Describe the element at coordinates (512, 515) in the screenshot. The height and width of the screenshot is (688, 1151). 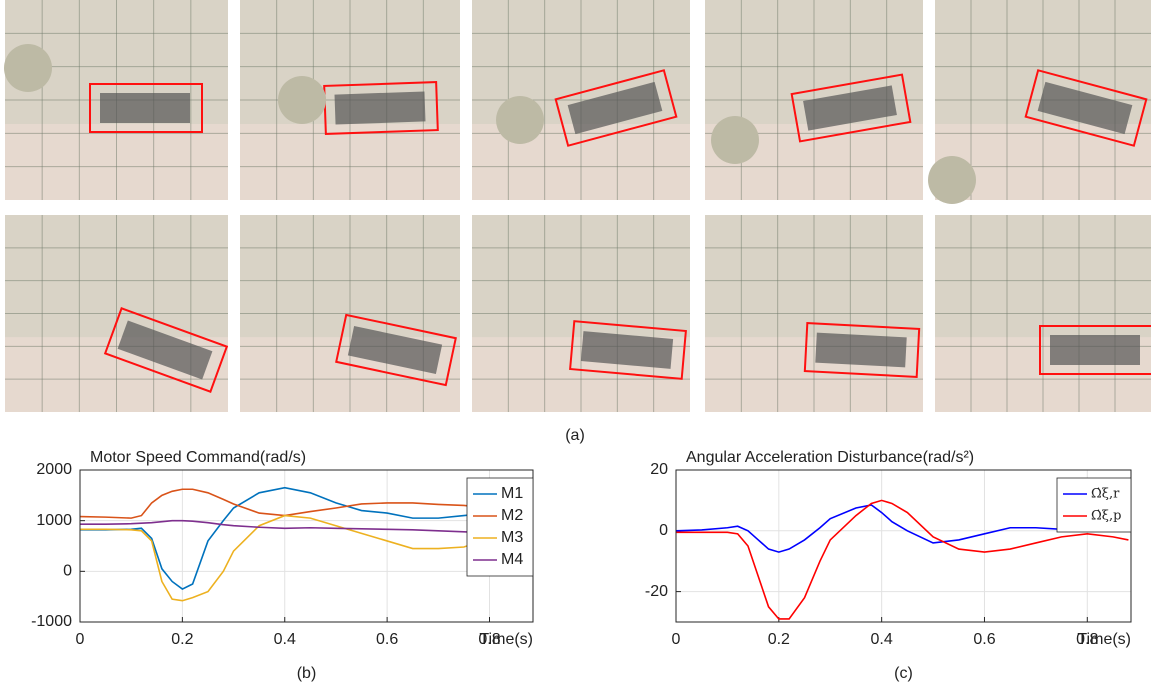
I see `legend-label: M2` at that location.